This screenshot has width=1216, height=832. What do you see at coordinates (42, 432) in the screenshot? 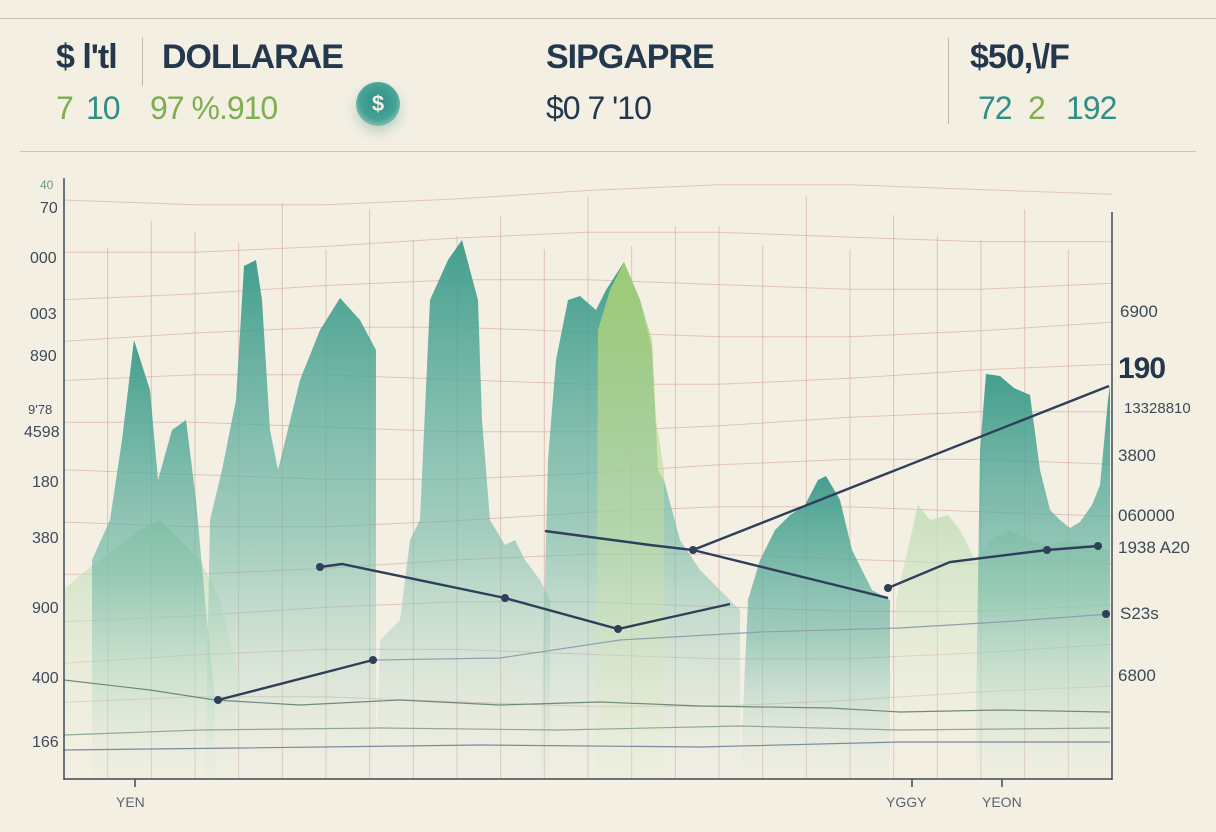
I see `y-left-tick: 4598` at bounding box center [42, 432].